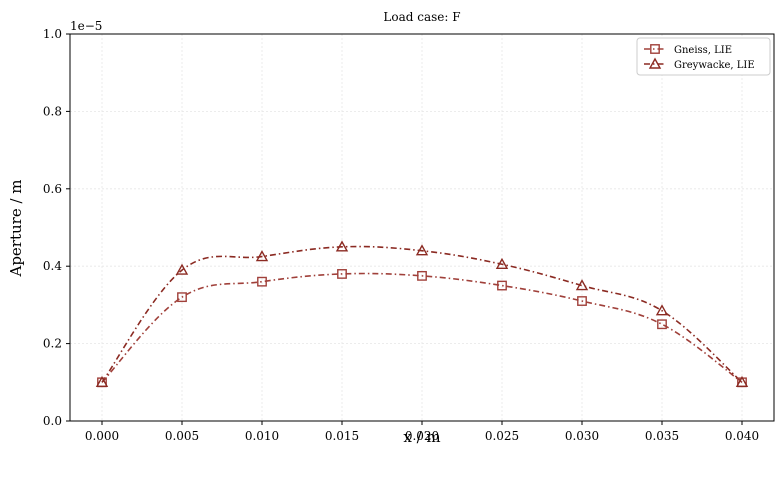  I want to click on y-axis-ticks: 0.0 0.2 0.4 0.6 0.8 1.0, so click(56, 227).